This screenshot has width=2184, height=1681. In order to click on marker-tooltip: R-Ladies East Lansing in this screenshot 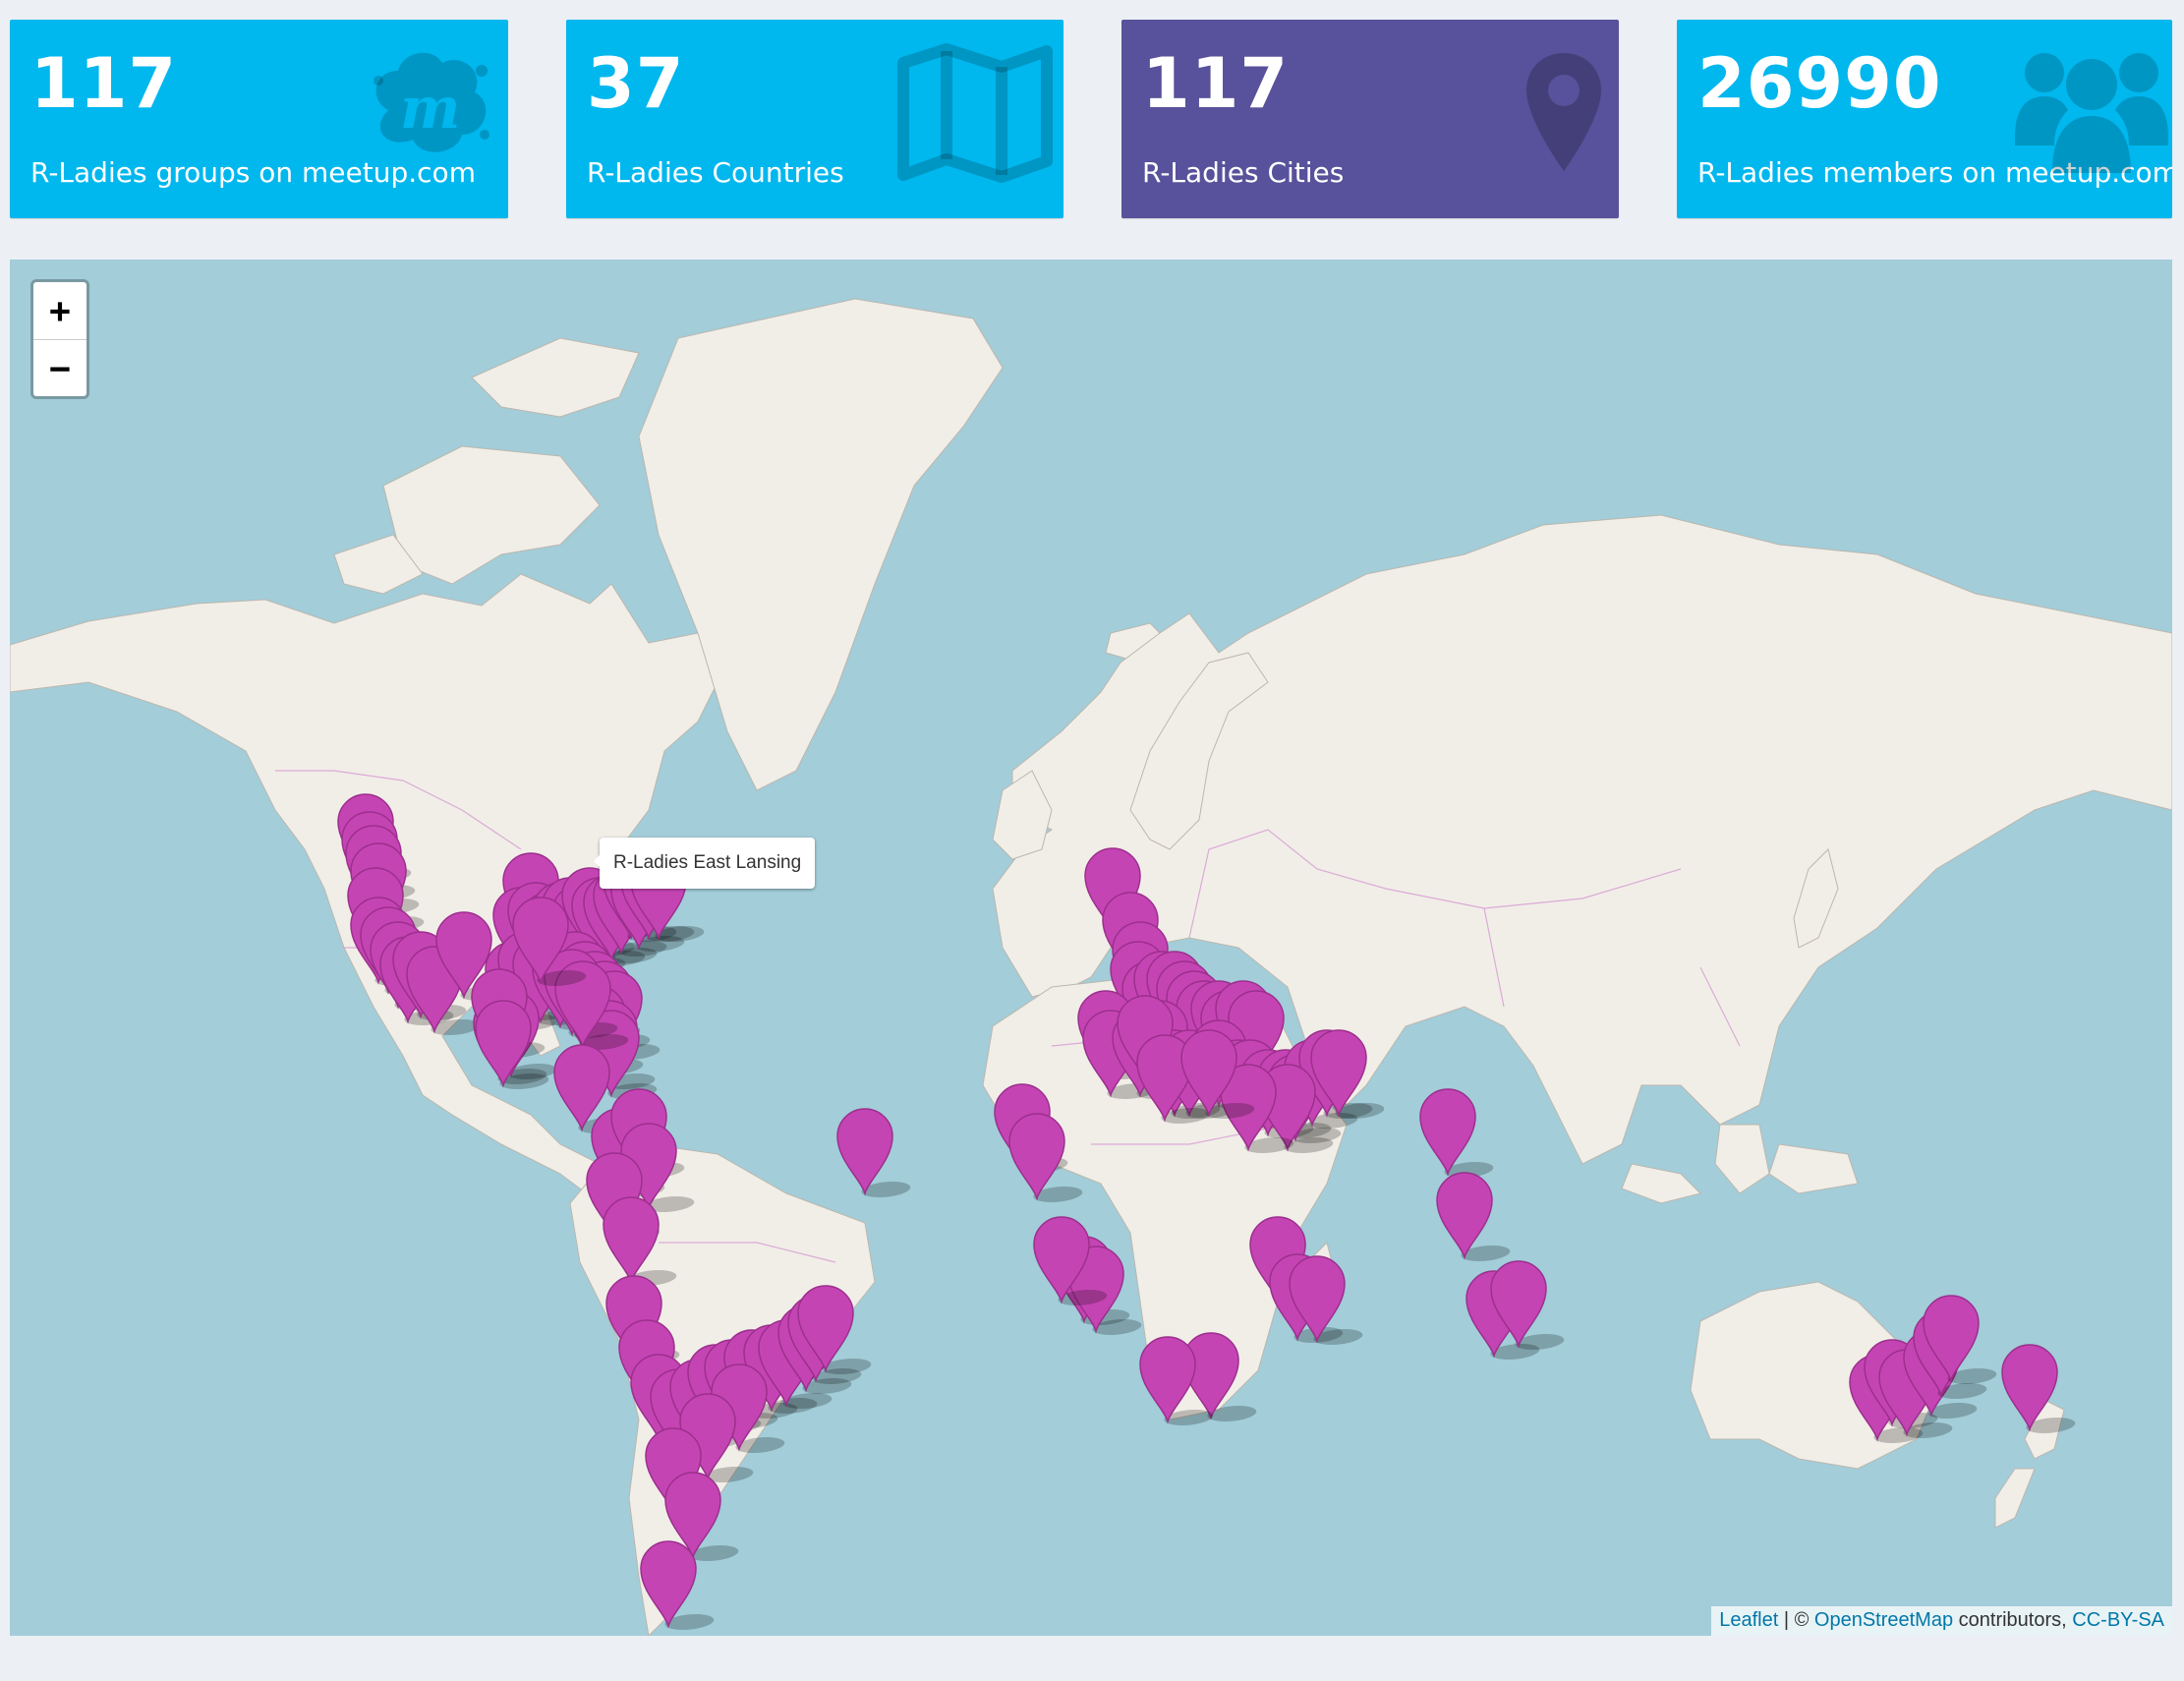, I will do `click(704, 863)`.